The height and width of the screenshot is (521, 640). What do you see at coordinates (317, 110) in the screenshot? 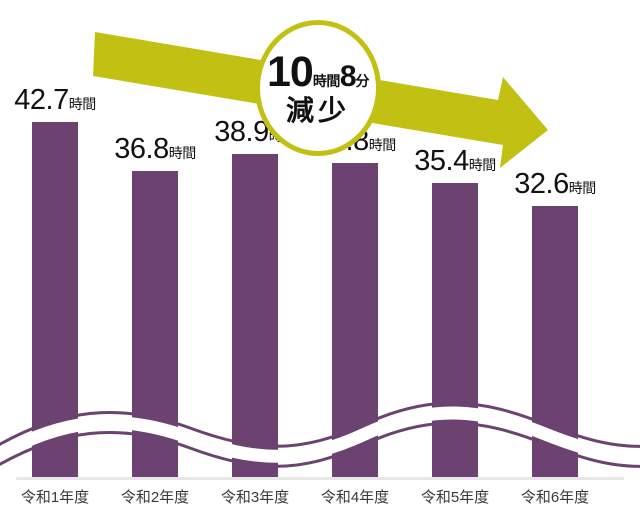
I see `callout-caption: 減少` at bounding box center [317, 110].